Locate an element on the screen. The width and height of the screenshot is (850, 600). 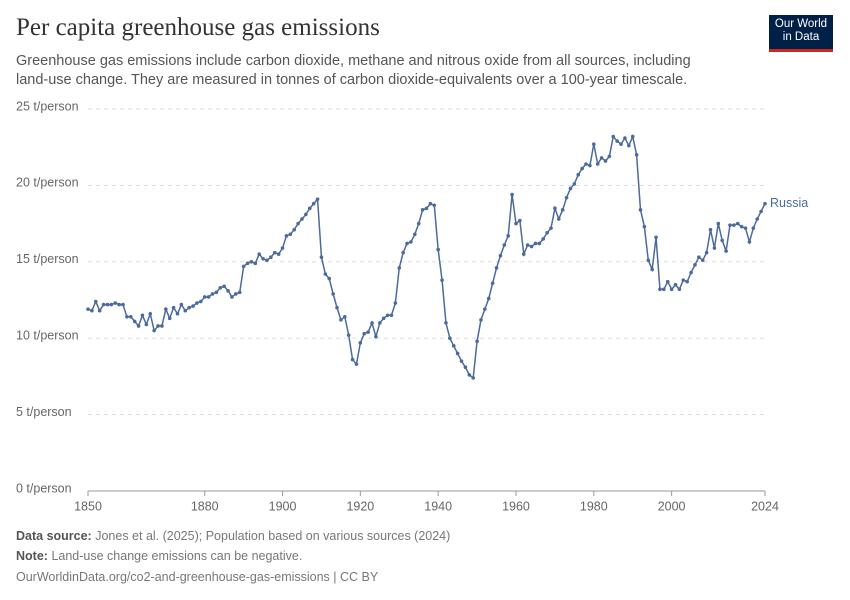
x-tick-label: 2000 is located at coordinates (672, 506).